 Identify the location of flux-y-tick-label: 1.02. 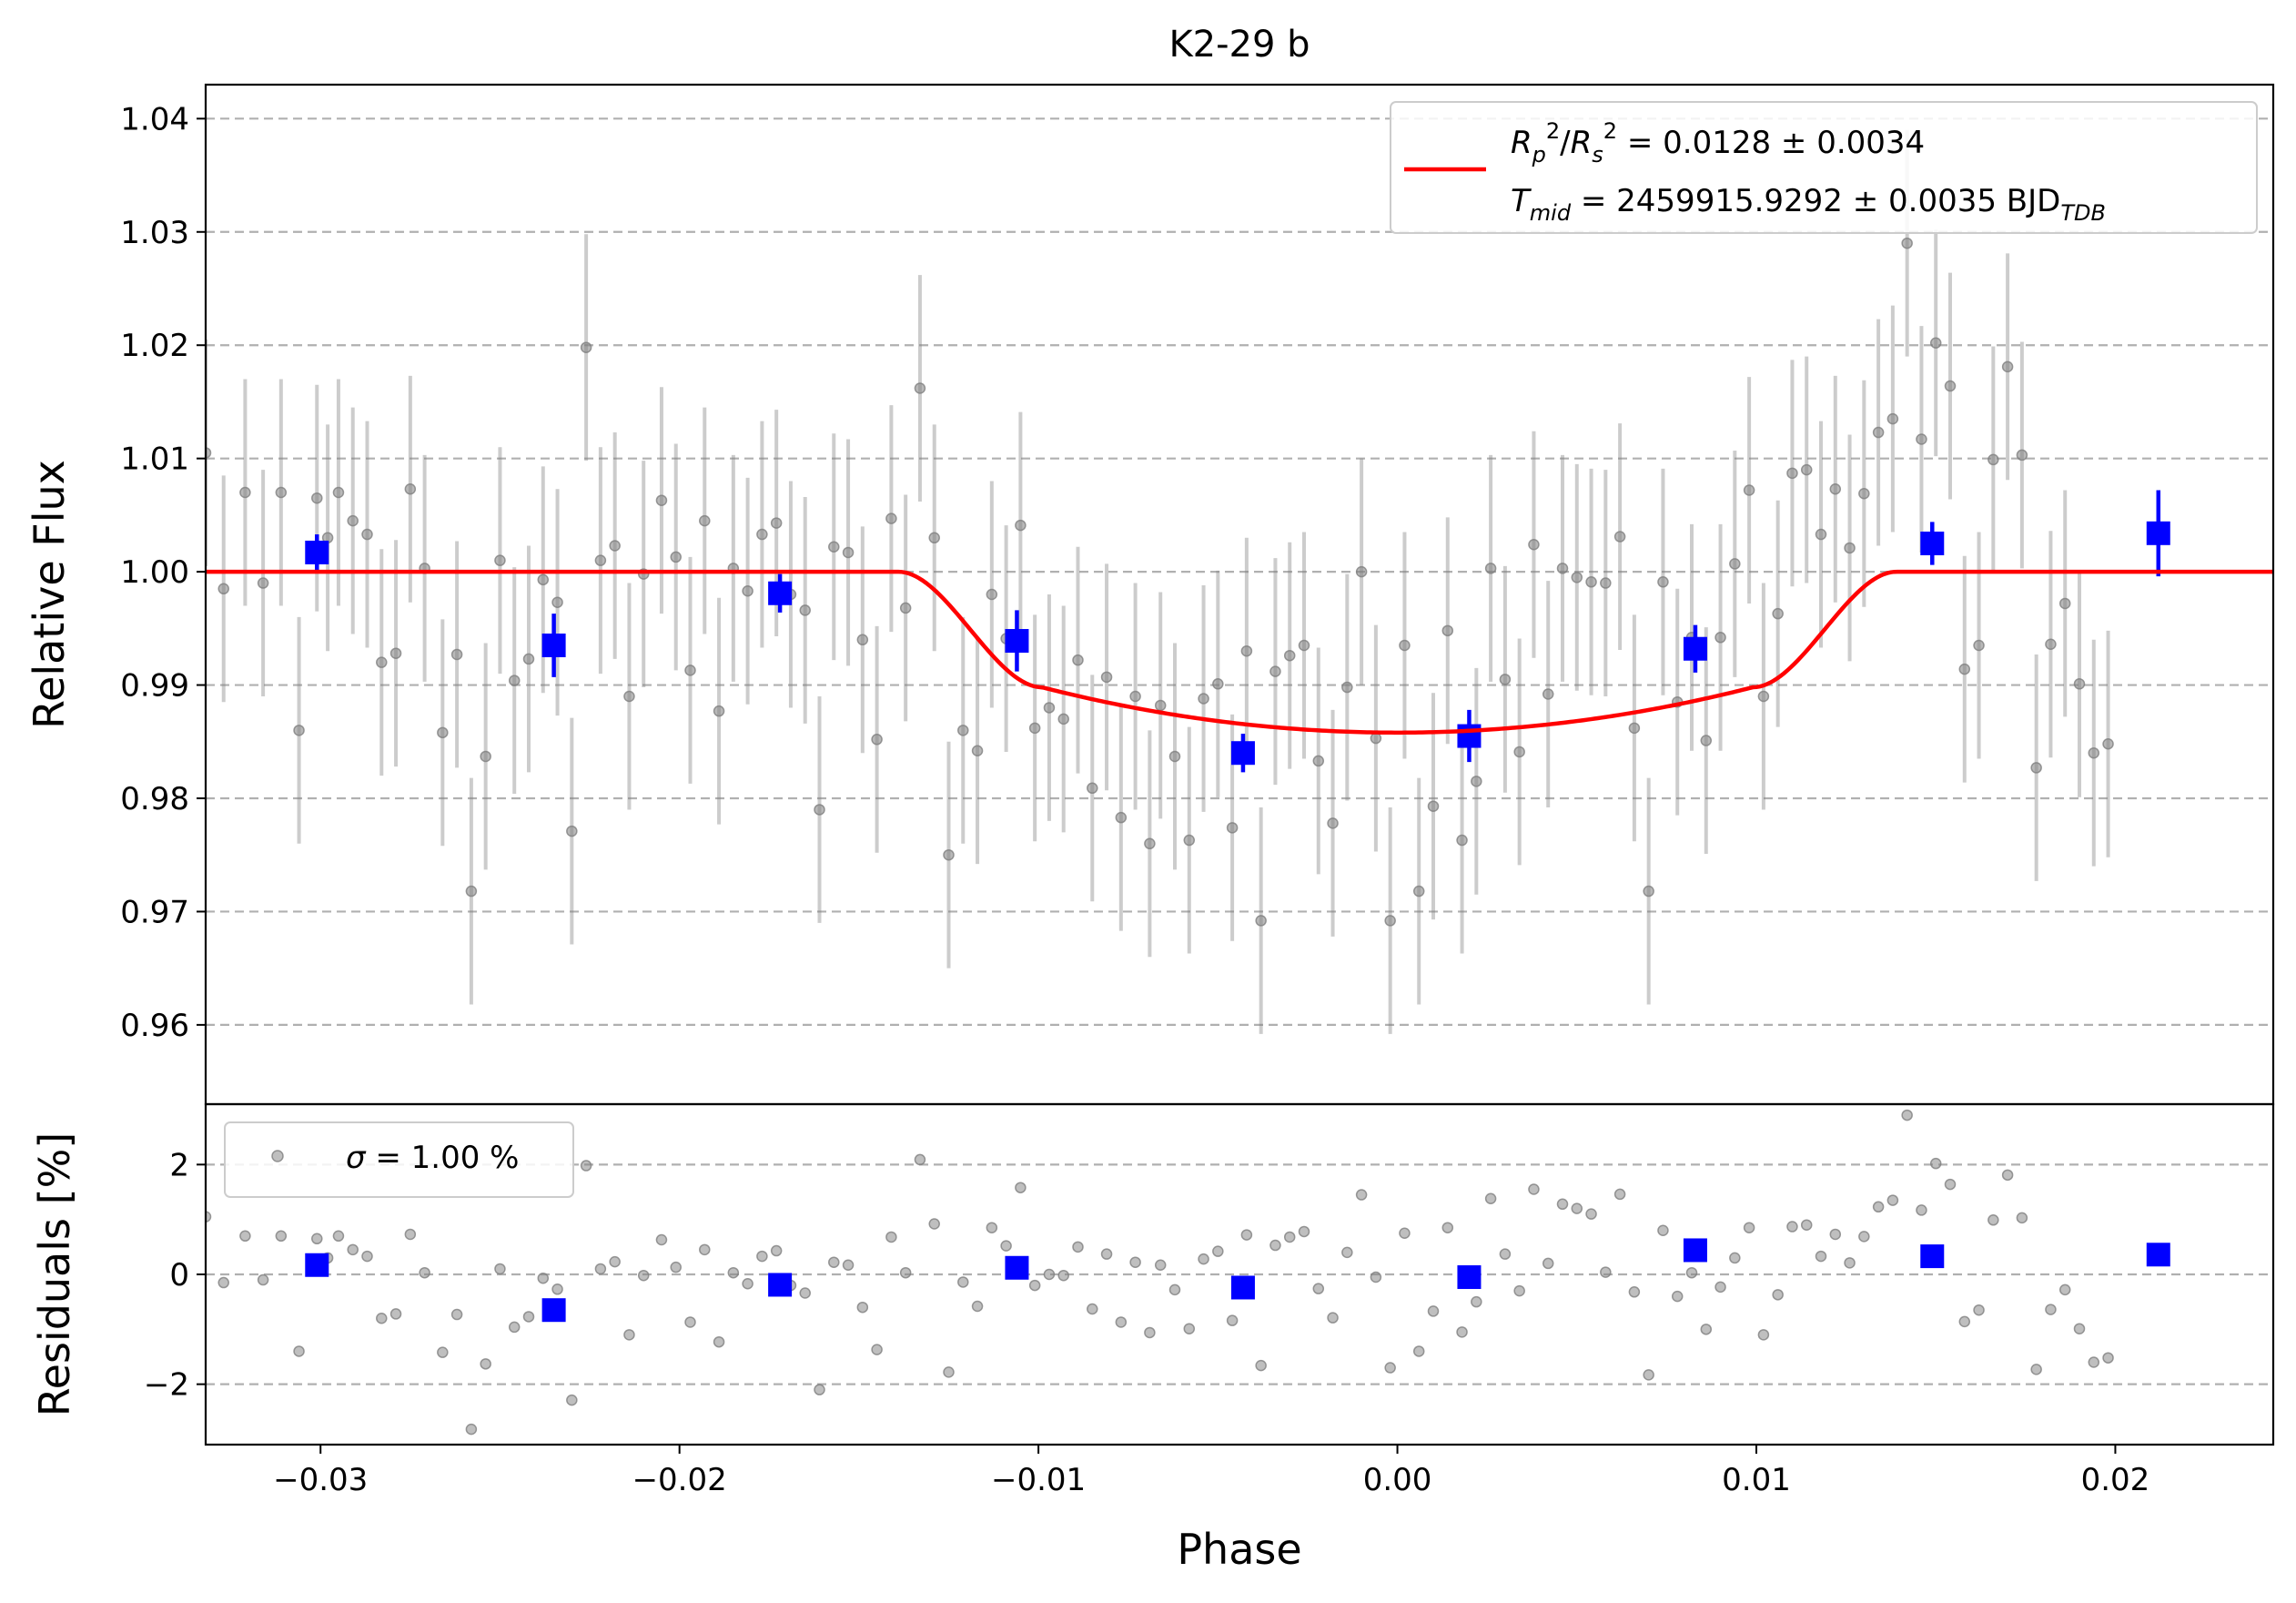
(155, 346).